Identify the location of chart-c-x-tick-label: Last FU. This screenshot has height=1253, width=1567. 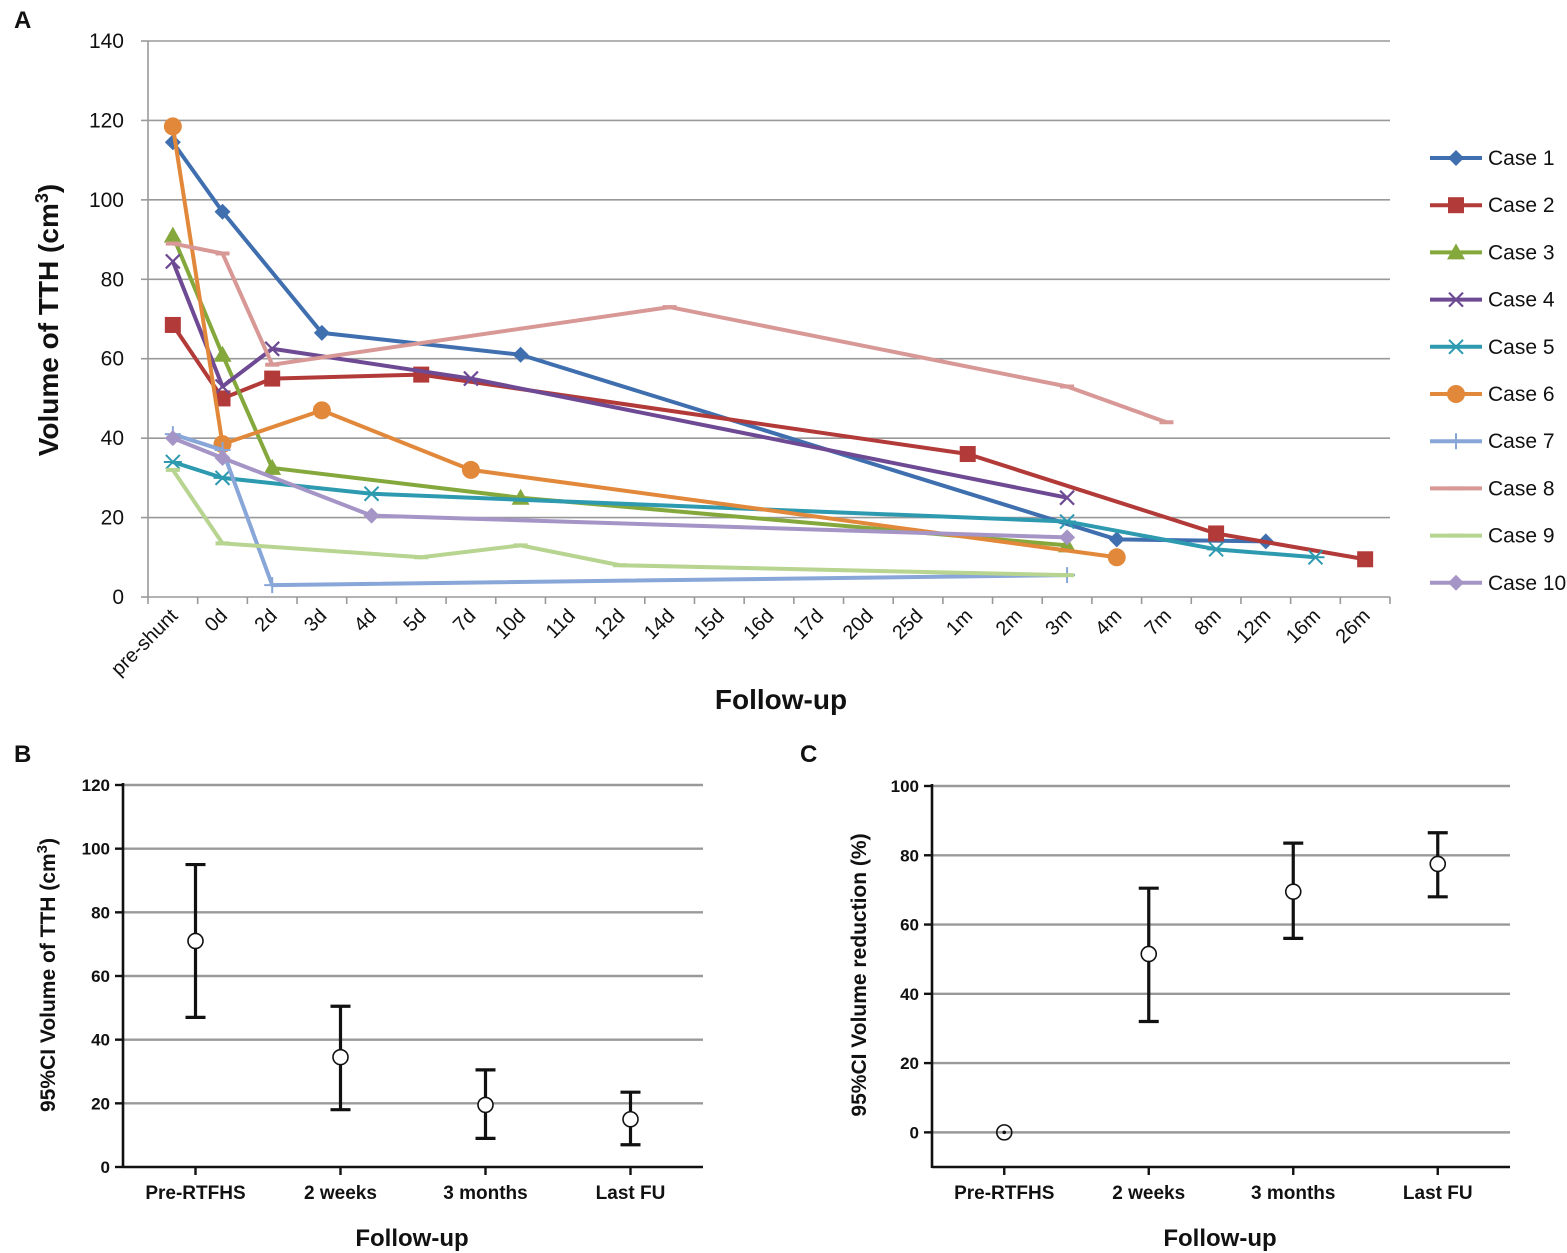
(1438, 1193).